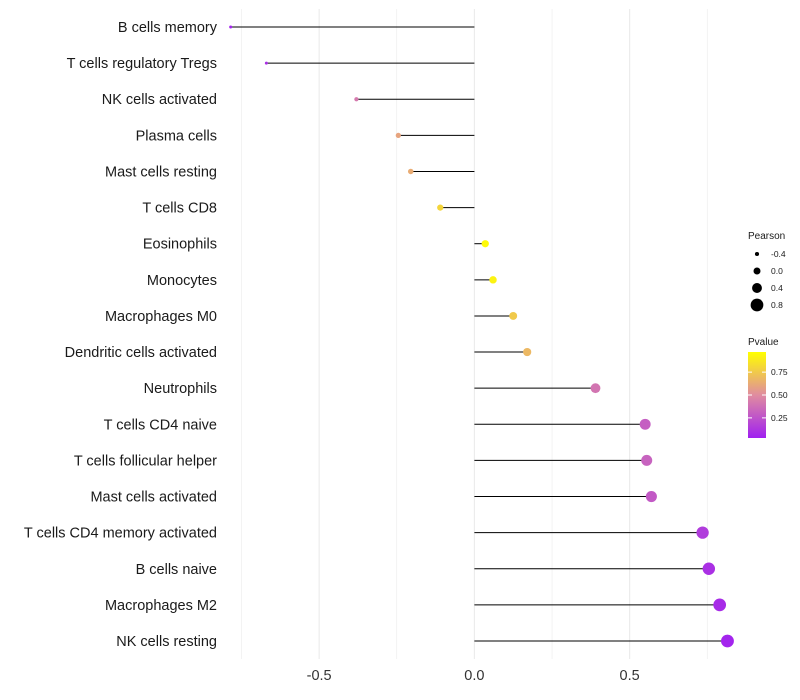 The width and height of the screenshot is (800, 700). What do you see at coordinates (153, 498) in the screenshot?
I see `category-label: Mast cells activated` at bounding box center [153, 498].